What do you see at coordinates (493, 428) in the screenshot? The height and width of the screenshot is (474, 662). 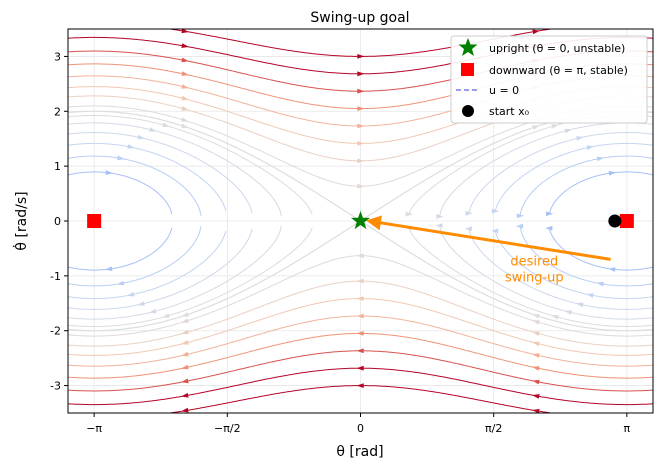 I see `x-tick-label: π/2` at bounding box center [493, 428].